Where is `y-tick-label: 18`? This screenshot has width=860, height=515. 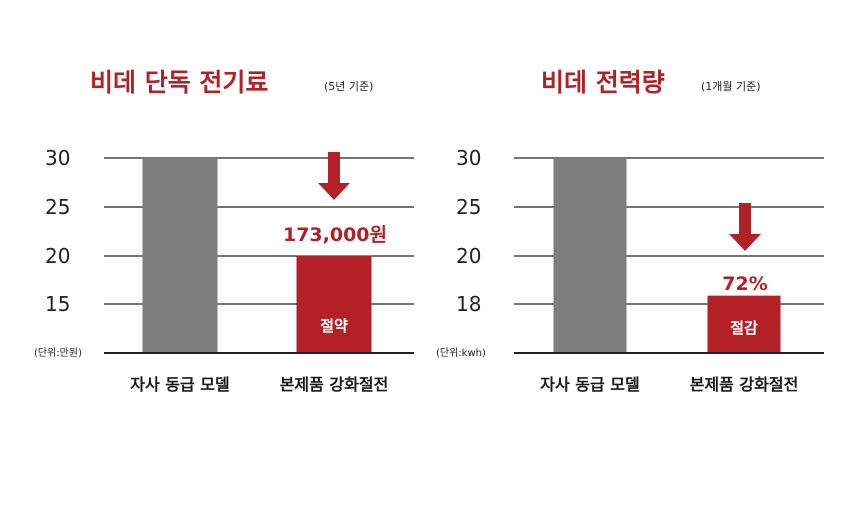 y-tick-label: 18 is located at coordinates (468, 304).